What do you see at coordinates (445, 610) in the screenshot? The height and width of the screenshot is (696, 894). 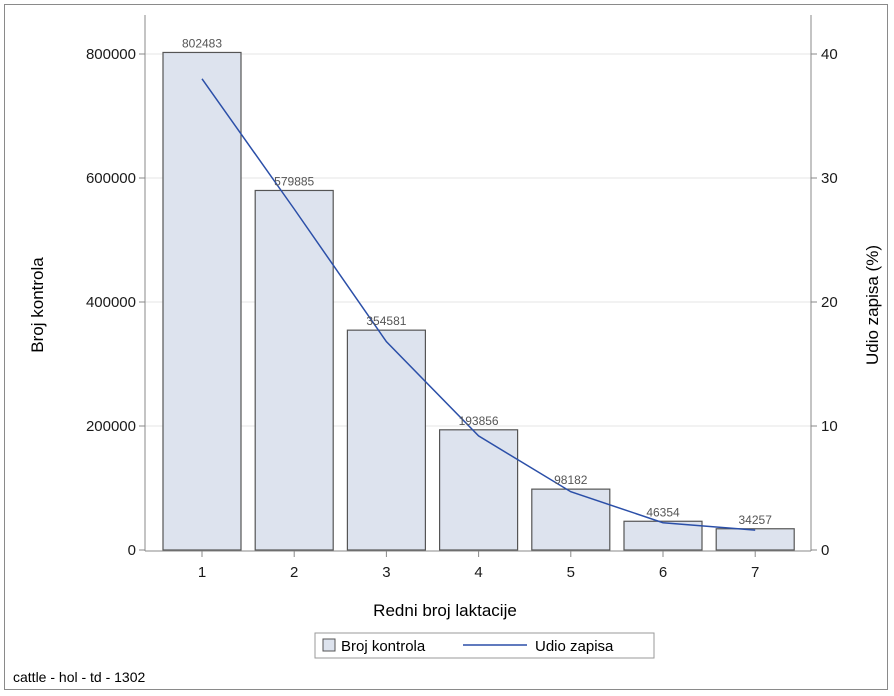 I see `x-axis-title: Redni broj laktacije` at bounding box center [445, 610].